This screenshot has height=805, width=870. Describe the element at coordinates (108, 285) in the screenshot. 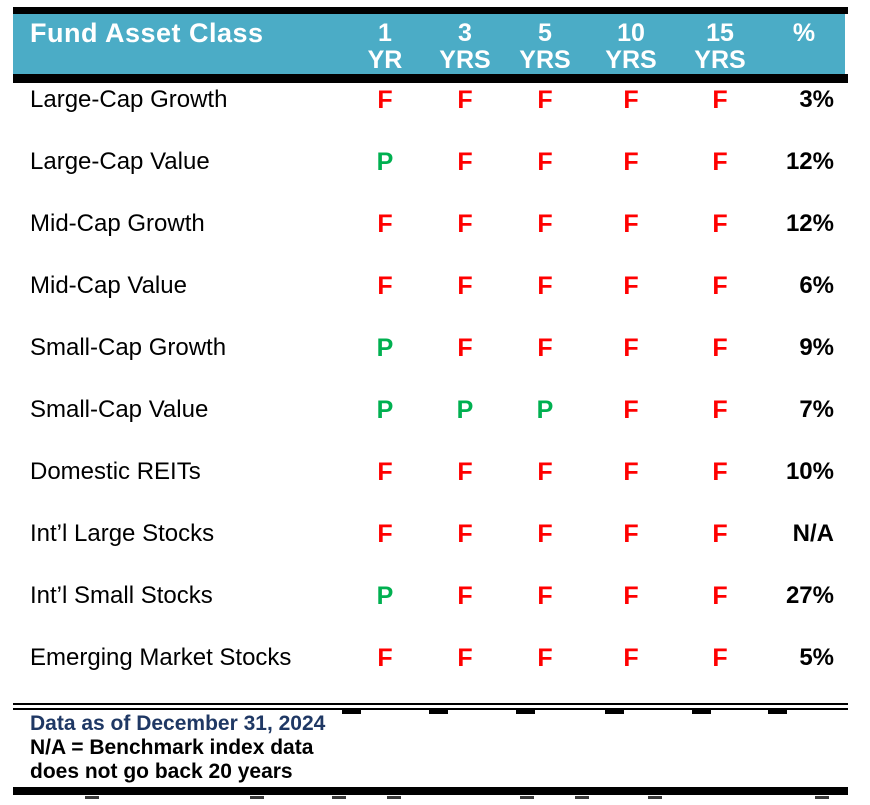

I see `asset-class-label: Mid-Cap Value` at that location.